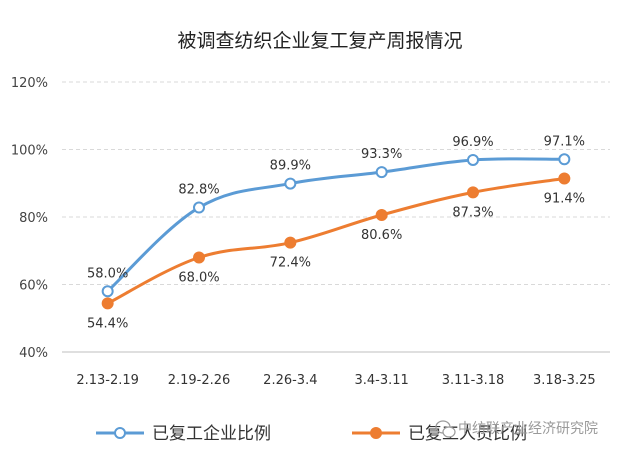  What do you see at coordinates (198, 278) in the screenshot?
I see `series-workers-data-label: 68.0%` at bounding box center [198, 278].